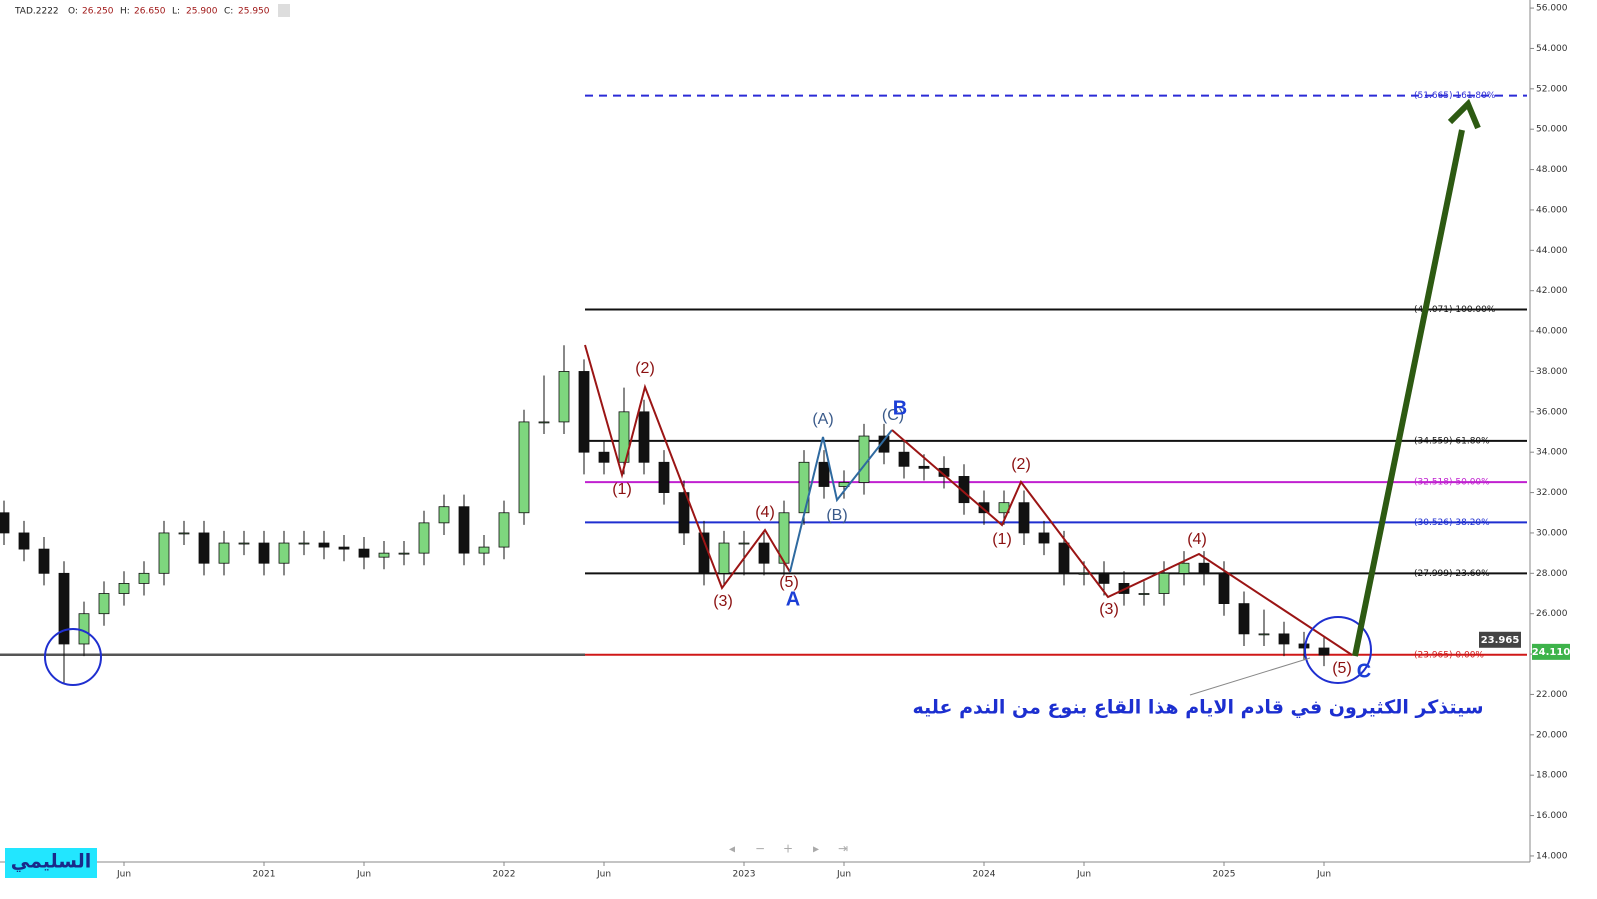 This screenshot has height=899, width=1597. Describe the element at coordinates (1452, 523) in the screenshot. I see `fib-label: (30.526) 38.20%` at that location.